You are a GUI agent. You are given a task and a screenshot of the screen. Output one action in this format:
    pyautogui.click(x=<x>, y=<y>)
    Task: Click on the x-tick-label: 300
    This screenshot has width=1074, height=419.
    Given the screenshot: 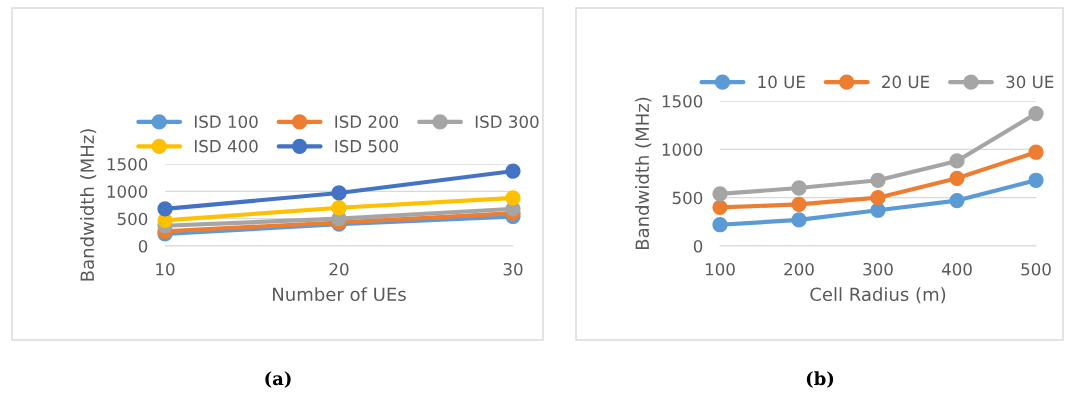 What is the action you would take?
    pyautogui.click(x=878, y=269)
    